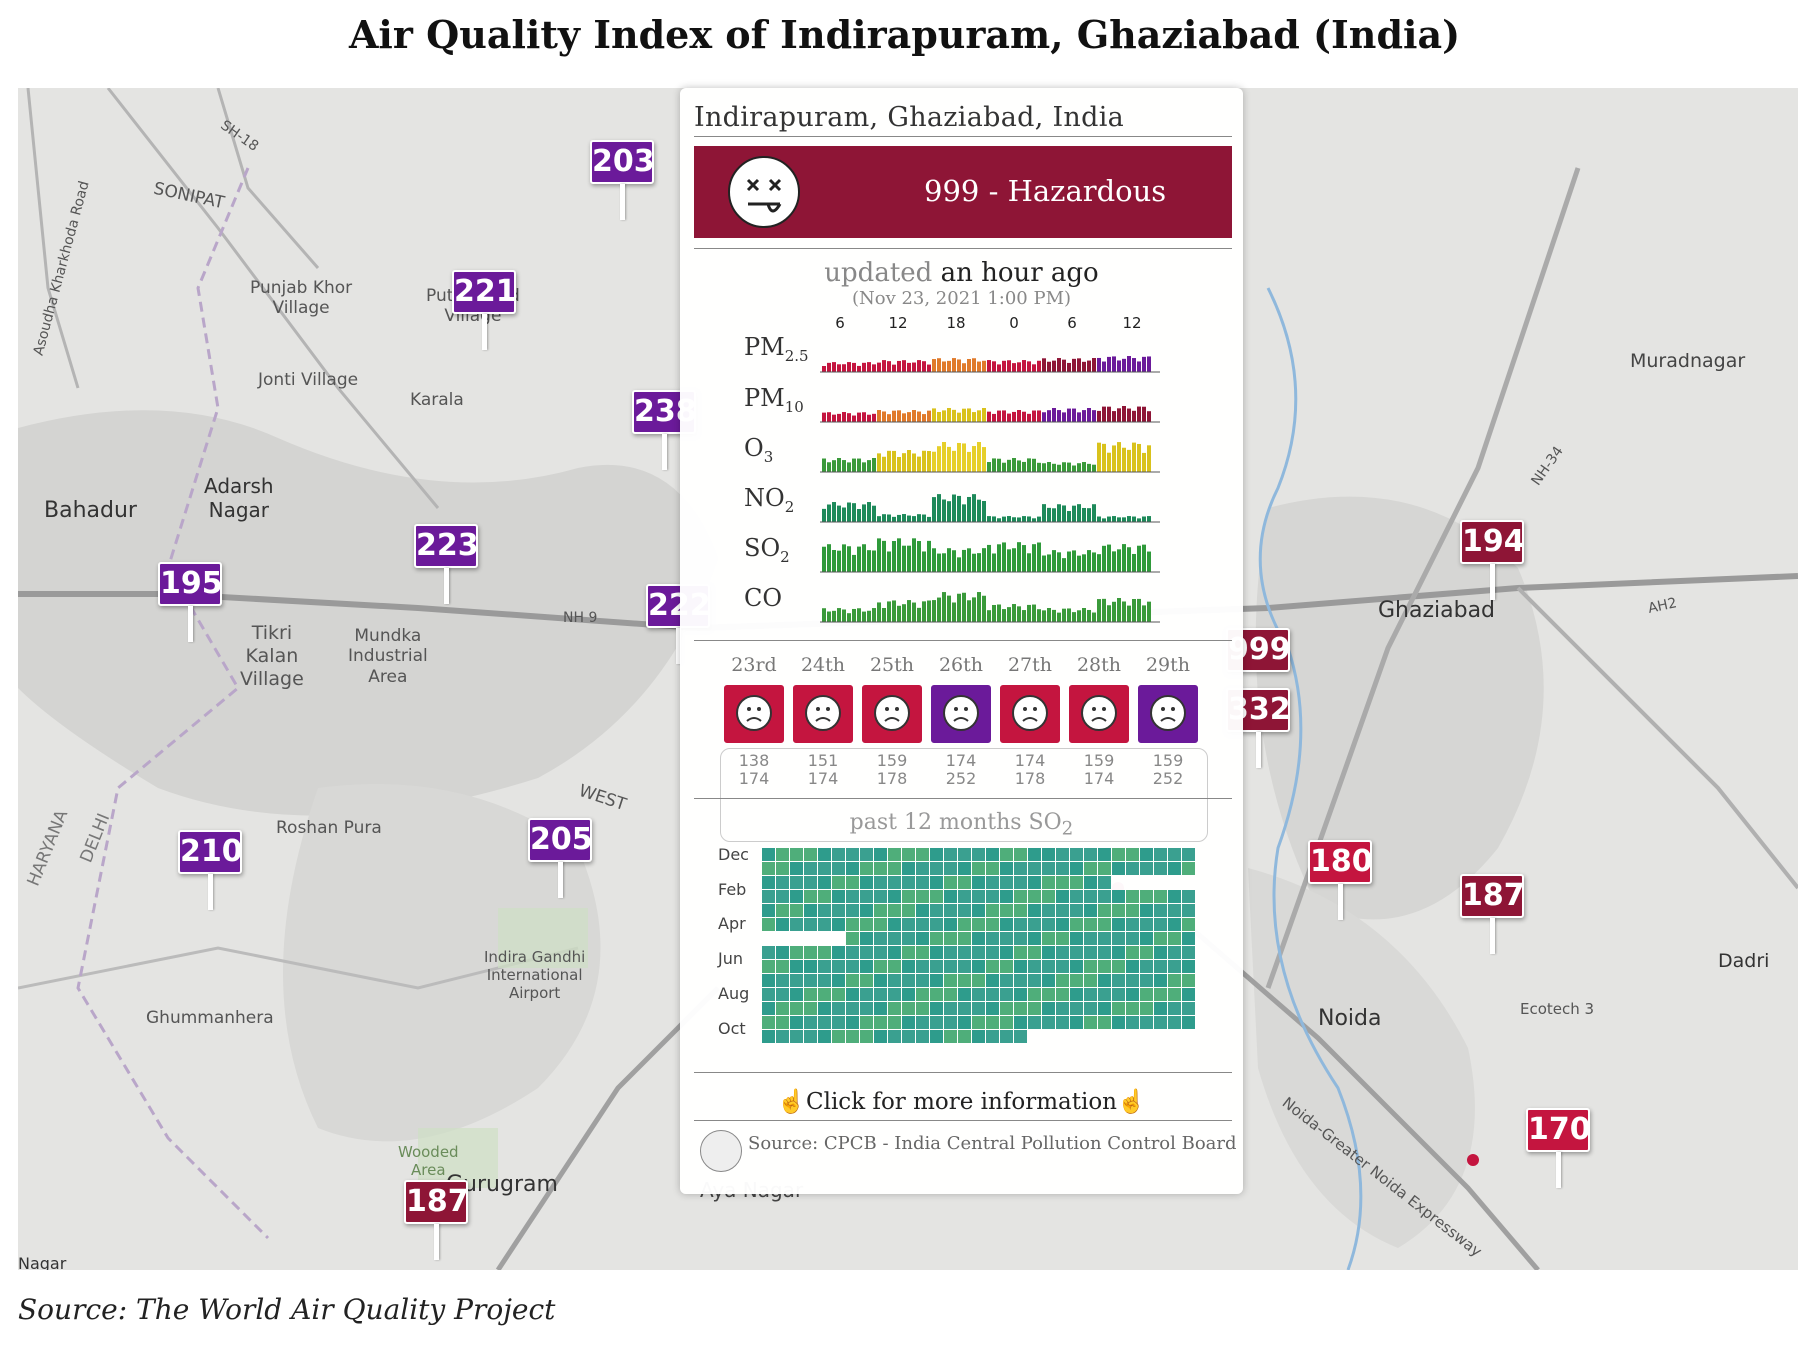 Image resolution: width=1809 pixels, height=1350 pixels. I want to click on forecast-face-icon, so click(754, 714).